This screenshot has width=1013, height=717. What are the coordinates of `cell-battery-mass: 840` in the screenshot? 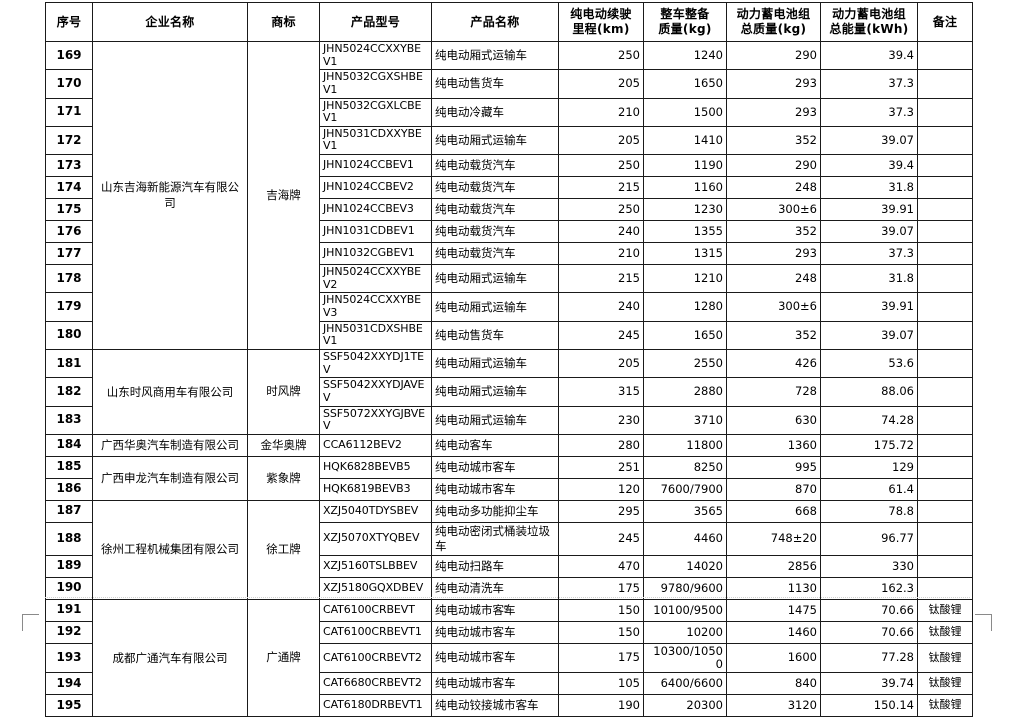 It's located at (773, 684).